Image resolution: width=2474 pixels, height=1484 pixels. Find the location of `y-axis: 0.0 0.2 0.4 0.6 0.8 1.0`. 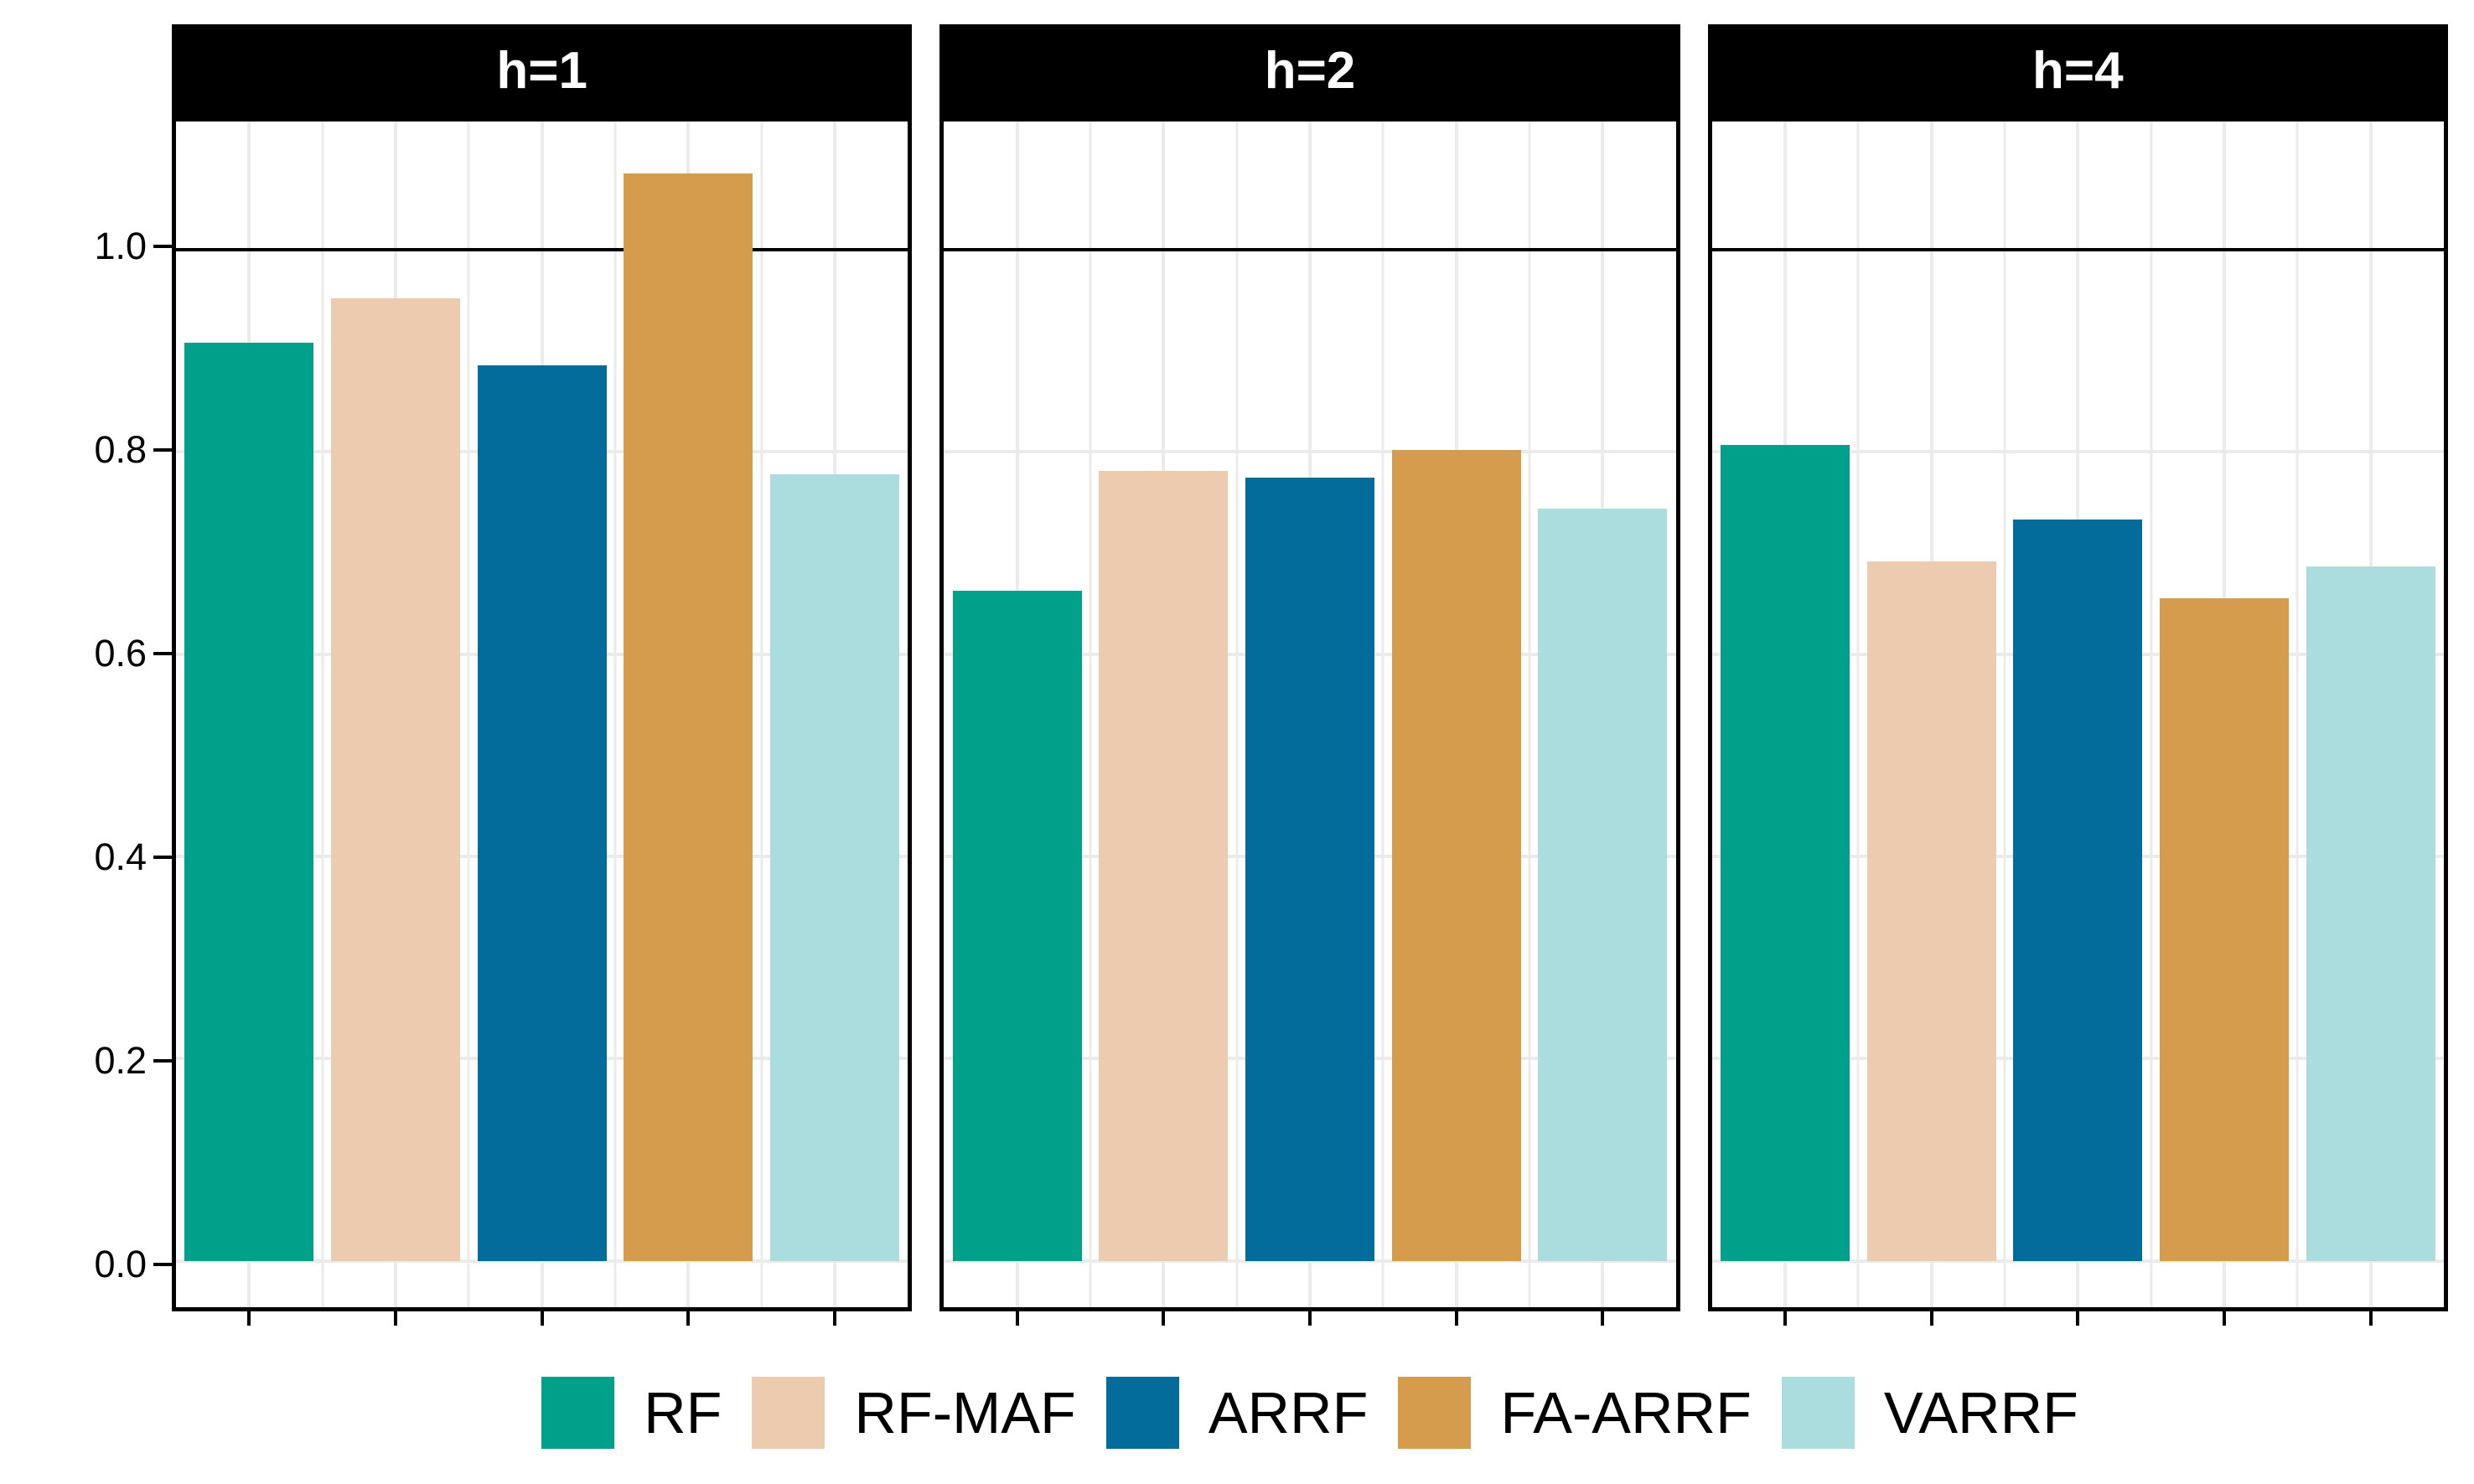

y-axis: 0.0 0.2 0.4 0.6 0.8 1.0 is located at coordinates (86, 714).